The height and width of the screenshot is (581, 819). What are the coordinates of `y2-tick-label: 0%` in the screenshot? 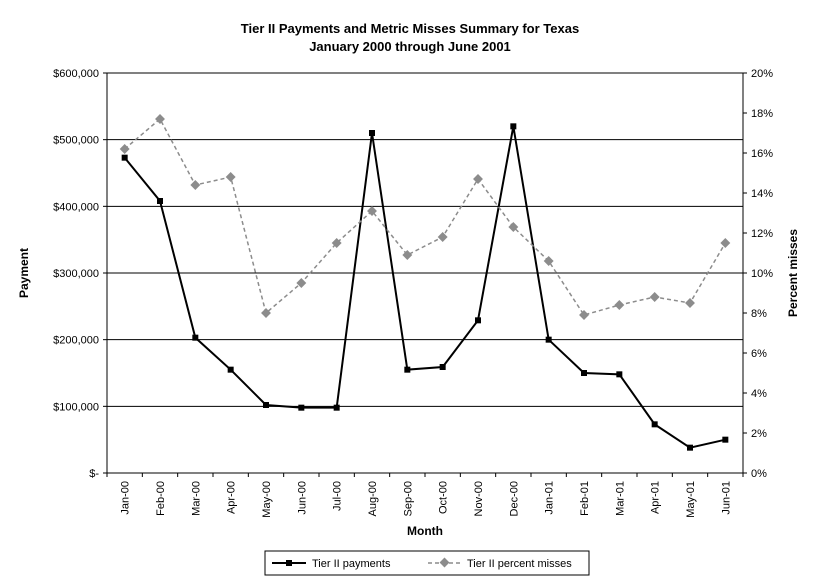 It's located at (759, 474).